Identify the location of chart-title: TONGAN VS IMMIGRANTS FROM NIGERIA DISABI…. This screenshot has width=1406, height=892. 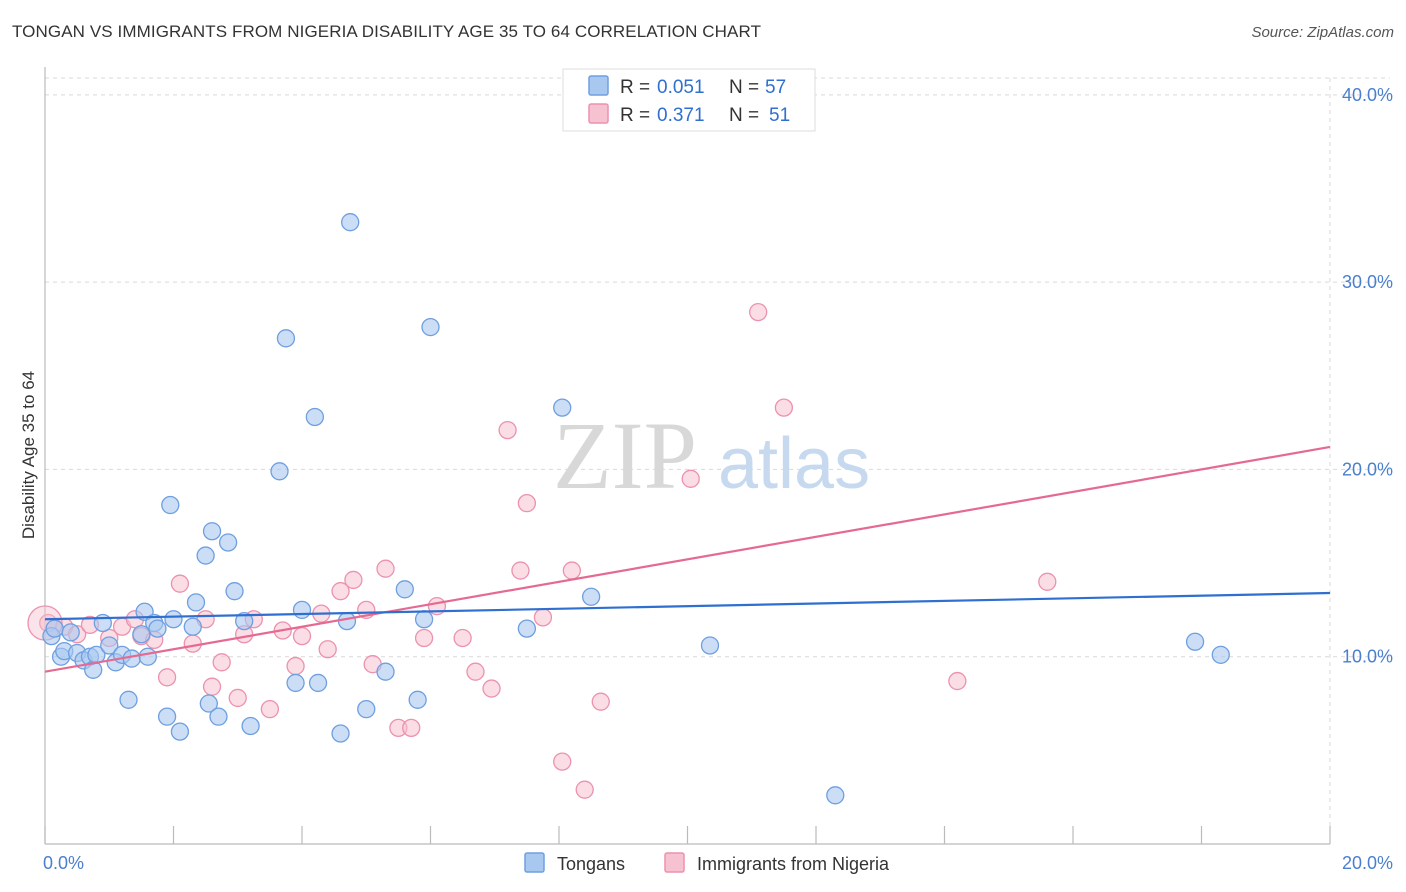
(387, 31).